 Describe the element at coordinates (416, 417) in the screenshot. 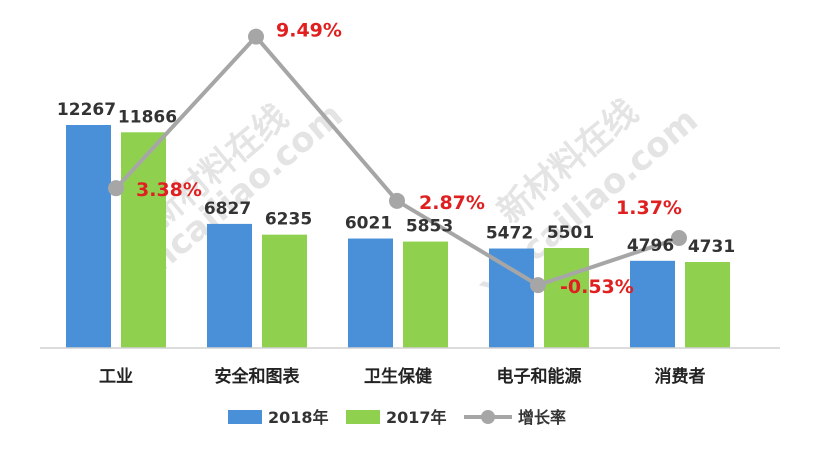

I see `legend-label: 2017年` at that location.